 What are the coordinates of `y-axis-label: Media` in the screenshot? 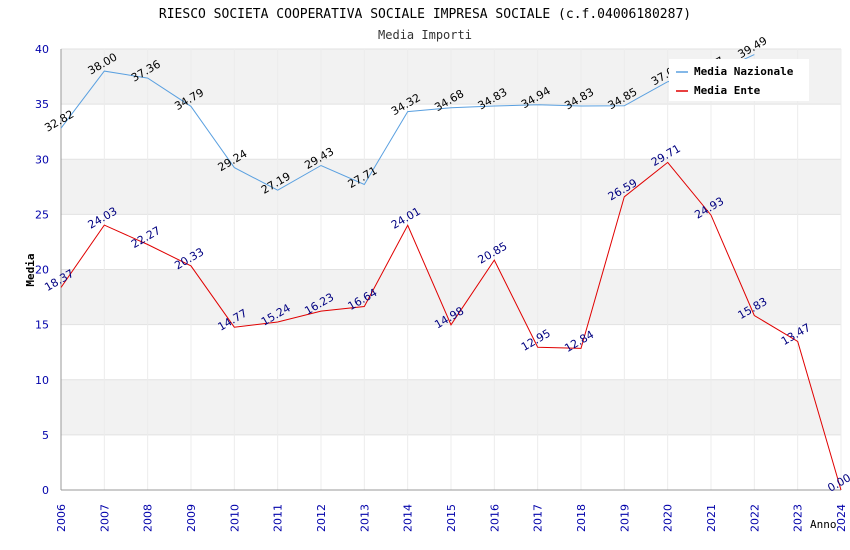 It's located at (30, 269).